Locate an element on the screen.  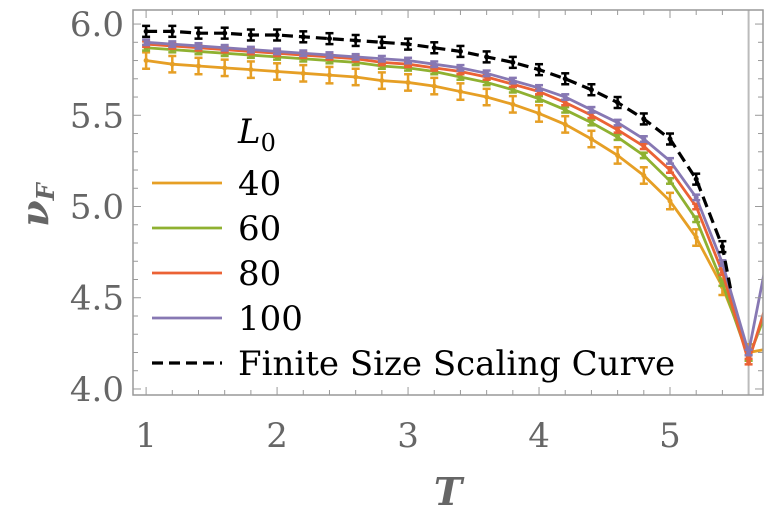
legend-entry: Finite Size Scaling Curve is located at coordinates (413, 364).